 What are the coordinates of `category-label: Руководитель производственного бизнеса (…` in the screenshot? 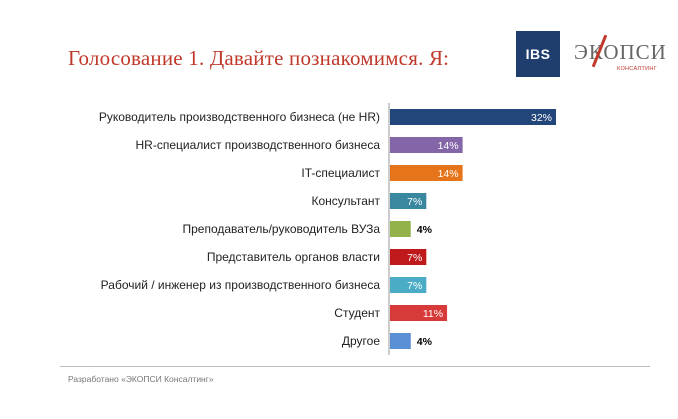 It's located at (239, 117).